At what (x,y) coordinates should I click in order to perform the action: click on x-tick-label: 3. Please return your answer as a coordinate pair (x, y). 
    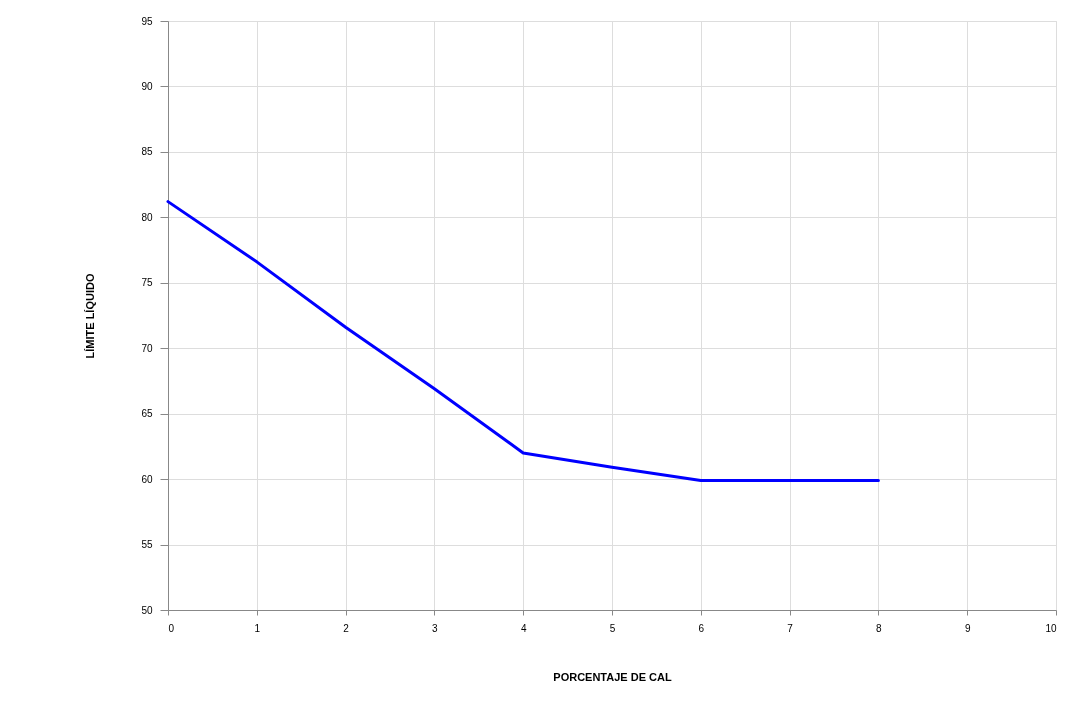
    Looking at the image, I should click on (435, 628).